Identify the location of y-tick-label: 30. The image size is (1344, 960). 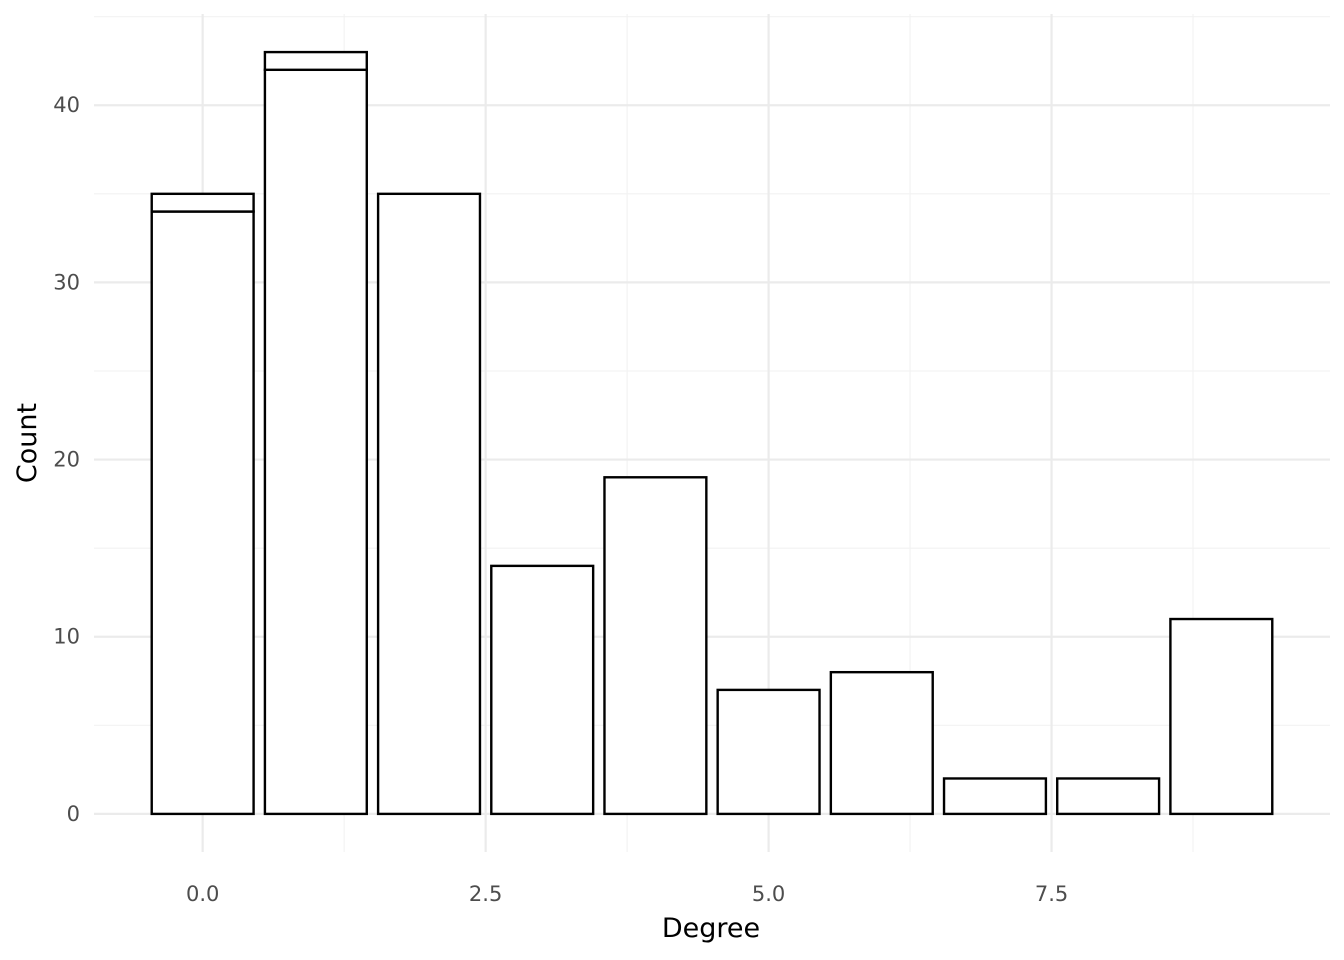
(66, 282).